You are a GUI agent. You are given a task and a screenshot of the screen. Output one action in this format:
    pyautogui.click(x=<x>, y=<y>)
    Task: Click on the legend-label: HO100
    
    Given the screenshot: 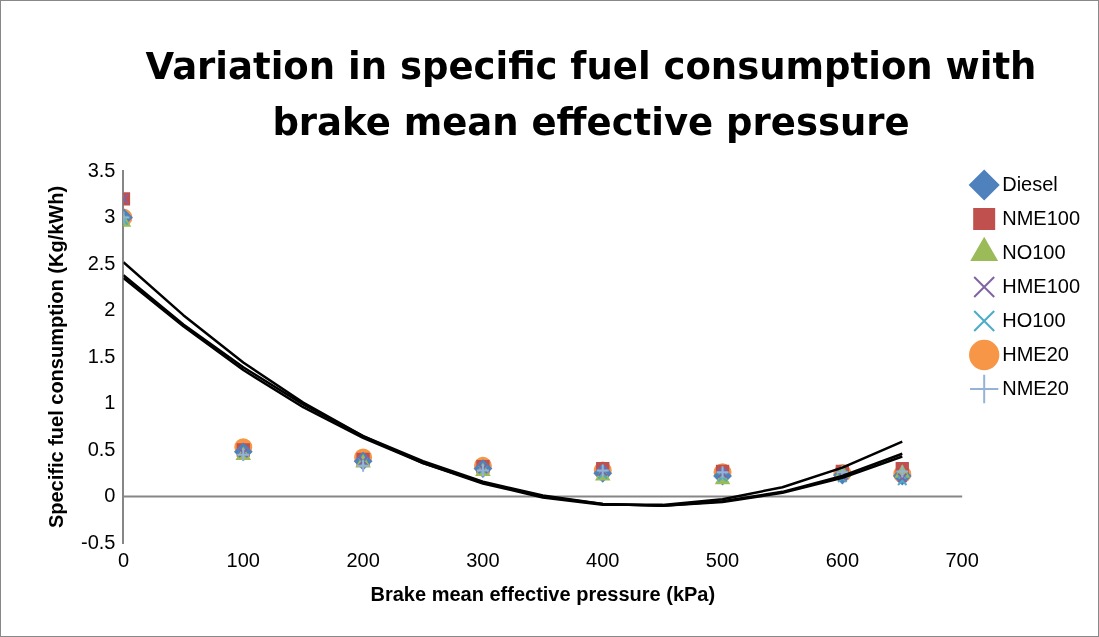 What is the action you would take?
    pyautogui.click(x=1034, y=319)
    